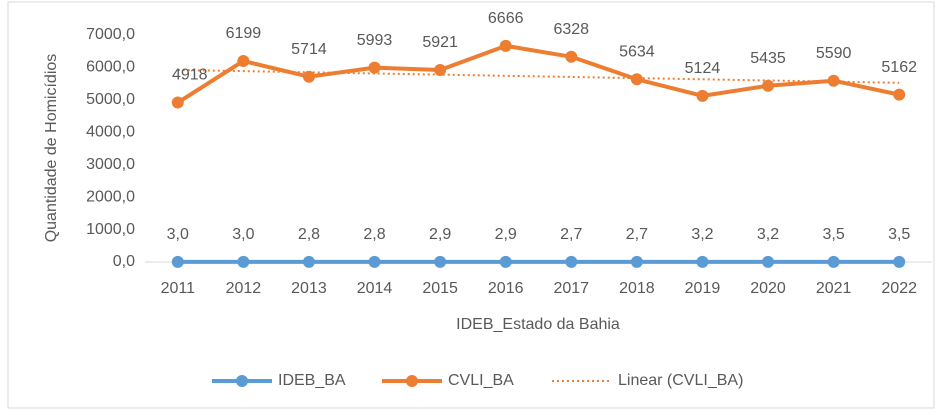  I want to click on data-label: 4918, so click(190, 75).